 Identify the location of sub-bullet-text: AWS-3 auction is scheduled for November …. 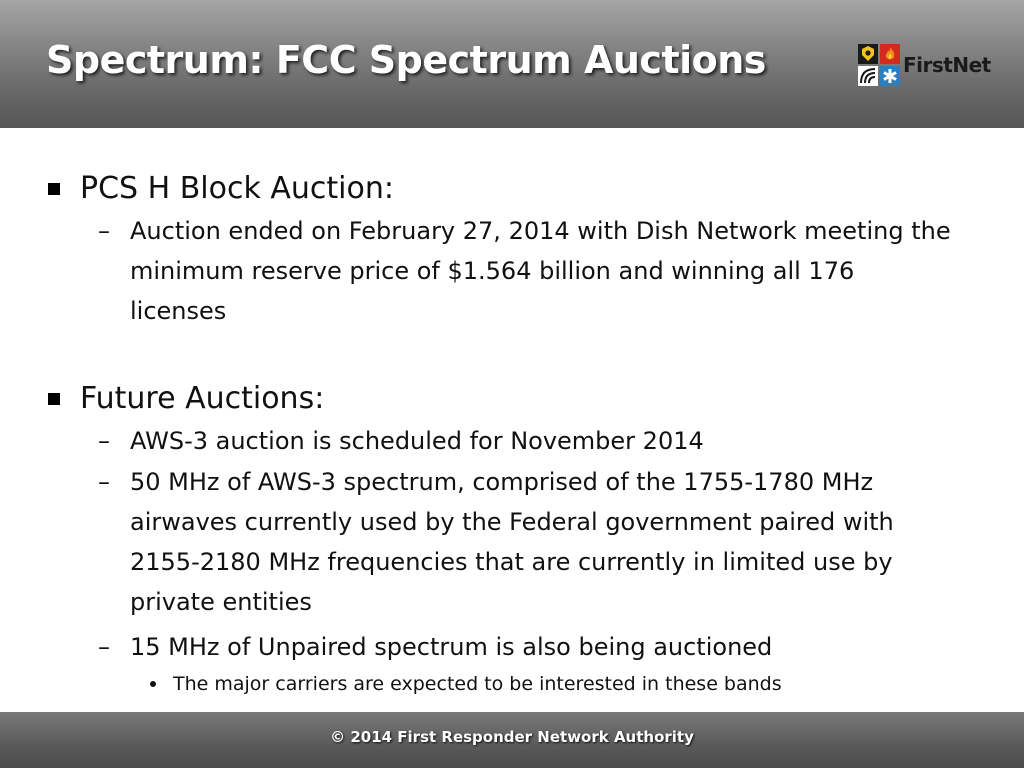
(417, 441).